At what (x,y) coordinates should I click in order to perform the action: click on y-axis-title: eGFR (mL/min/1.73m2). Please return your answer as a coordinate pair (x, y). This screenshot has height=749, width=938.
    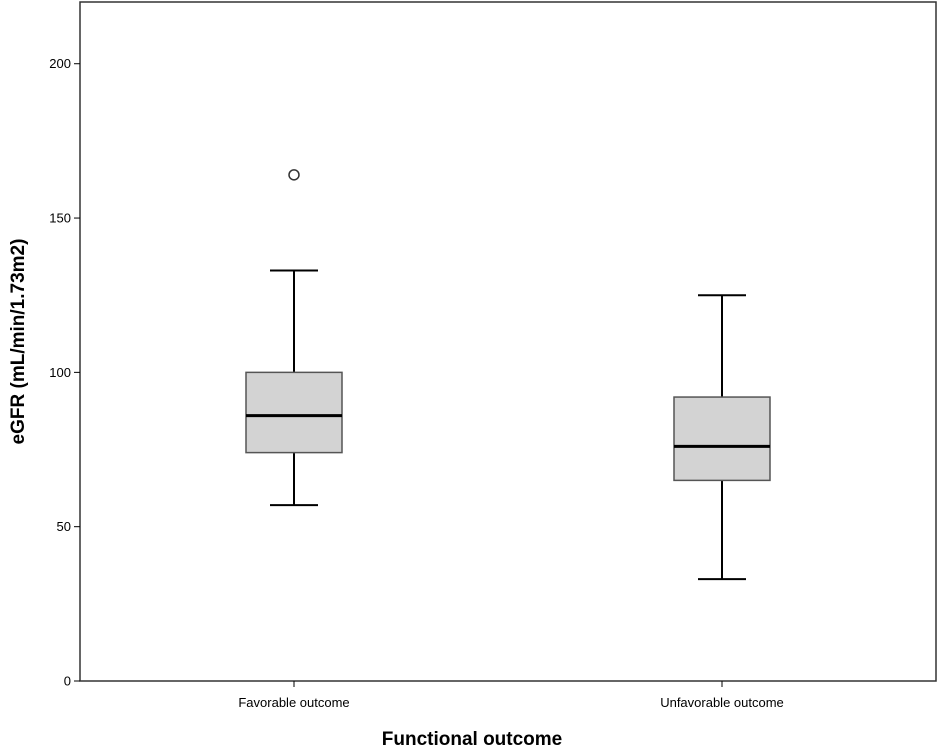
    Looking at the image, I should click on (18, 342).